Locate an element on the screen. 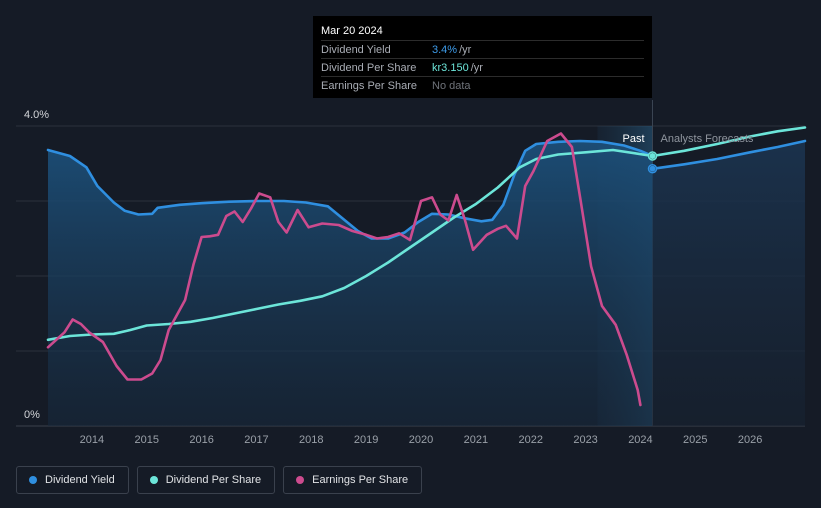 The image size is (821, 508). forecast-label: Analysts Forecasts is located at coordinates (707, 139).